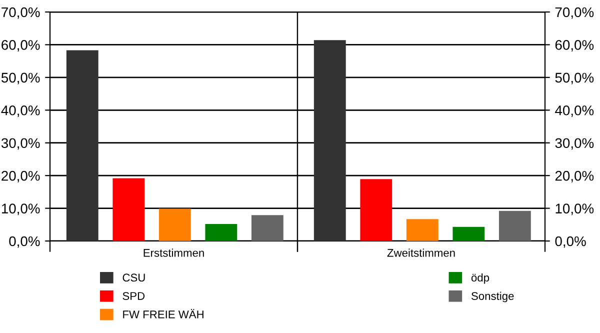  I want to click on legend-label: ödp, so click(480, 278).